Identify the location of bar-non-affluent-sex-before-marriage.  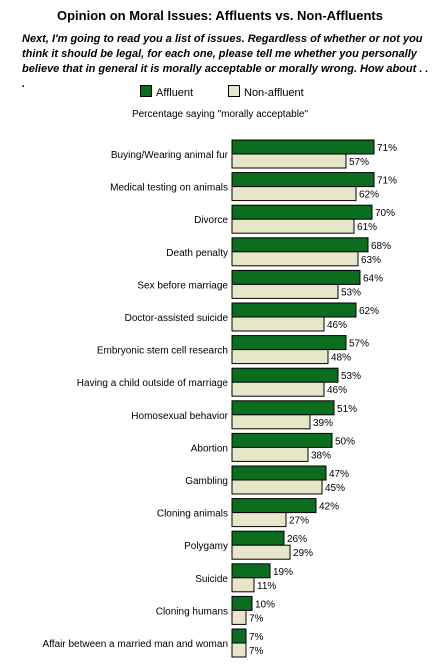
(285, 291).